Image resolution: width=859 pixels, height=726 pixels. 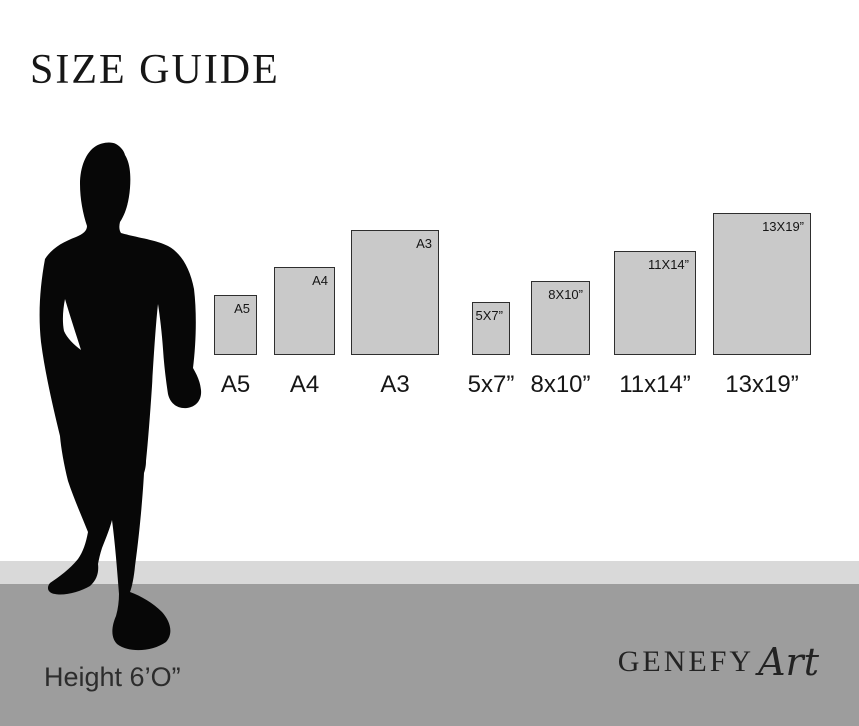 What do you see at coordinates (565, 294) in the screenshot?
I see `size-box-label: 8X10”` at bounding box center [565, 294].